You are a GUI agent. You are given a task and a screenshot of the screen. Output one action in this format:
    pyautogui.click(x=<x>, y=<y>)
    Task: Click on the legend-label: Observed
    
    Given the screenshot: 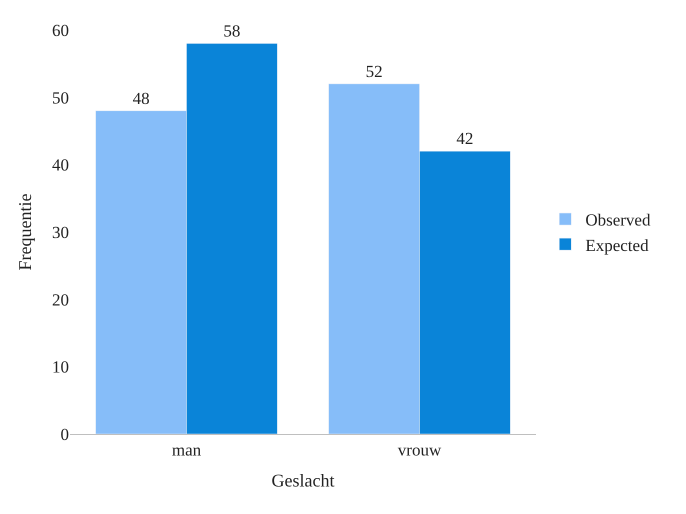 What is the action you would take?
    pyautogui.click(x=618, y=220)
    